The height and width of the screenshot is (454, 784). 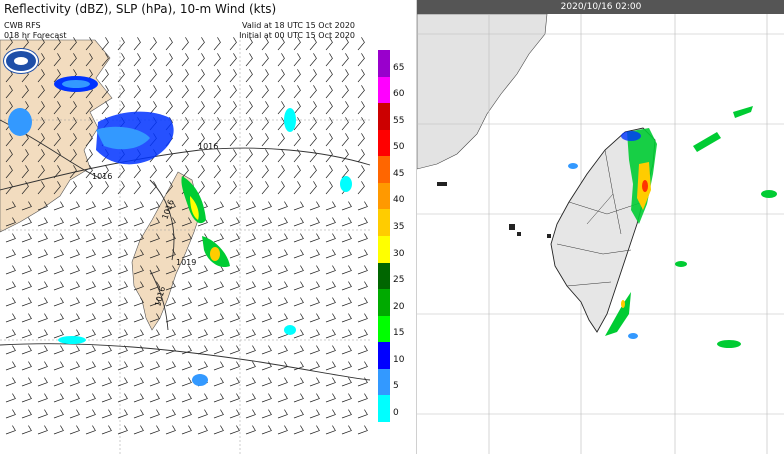 I want to click on county-borders, so click(x=600, y=218).